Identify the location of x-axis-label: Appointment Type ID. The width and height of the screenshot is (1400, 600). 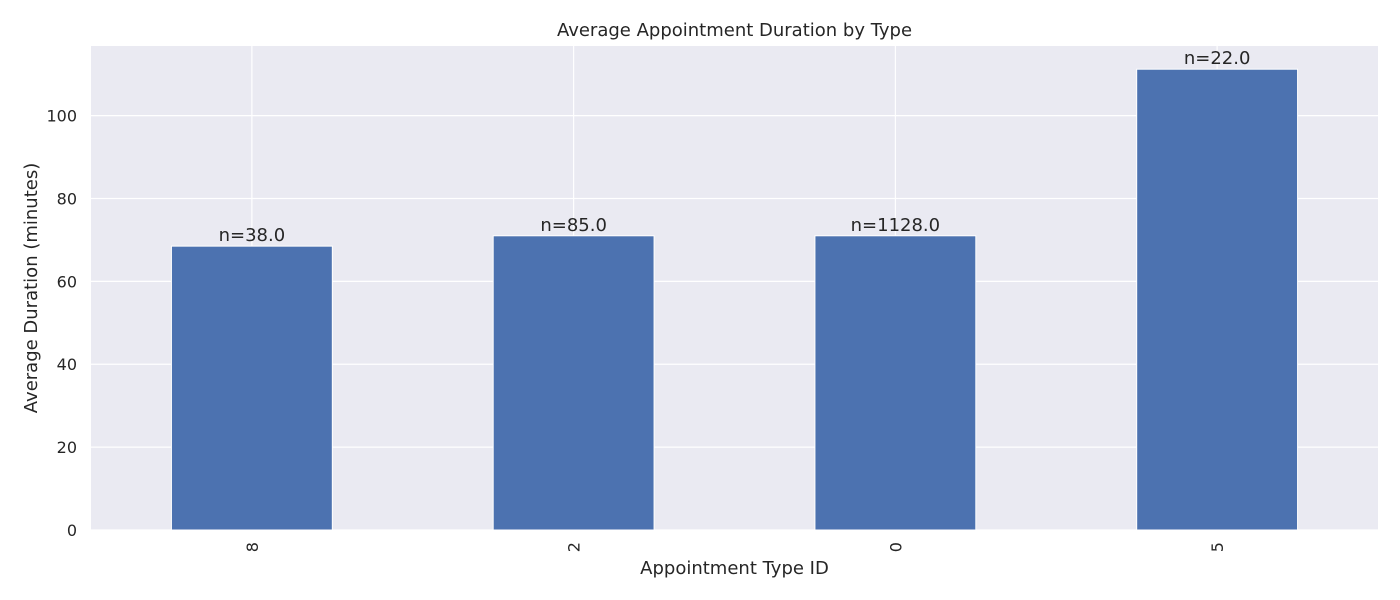
(734, 568).